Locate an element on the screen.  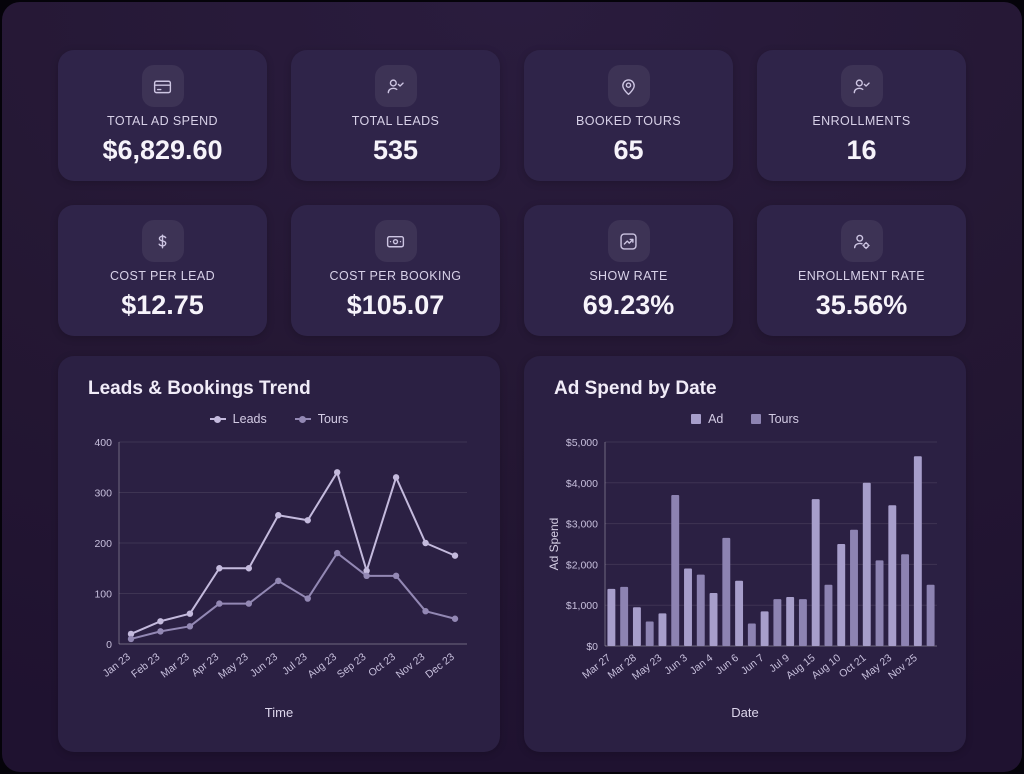
kpi-card: COST PER LEAD $12.75 is located at coordinates (162, 270).